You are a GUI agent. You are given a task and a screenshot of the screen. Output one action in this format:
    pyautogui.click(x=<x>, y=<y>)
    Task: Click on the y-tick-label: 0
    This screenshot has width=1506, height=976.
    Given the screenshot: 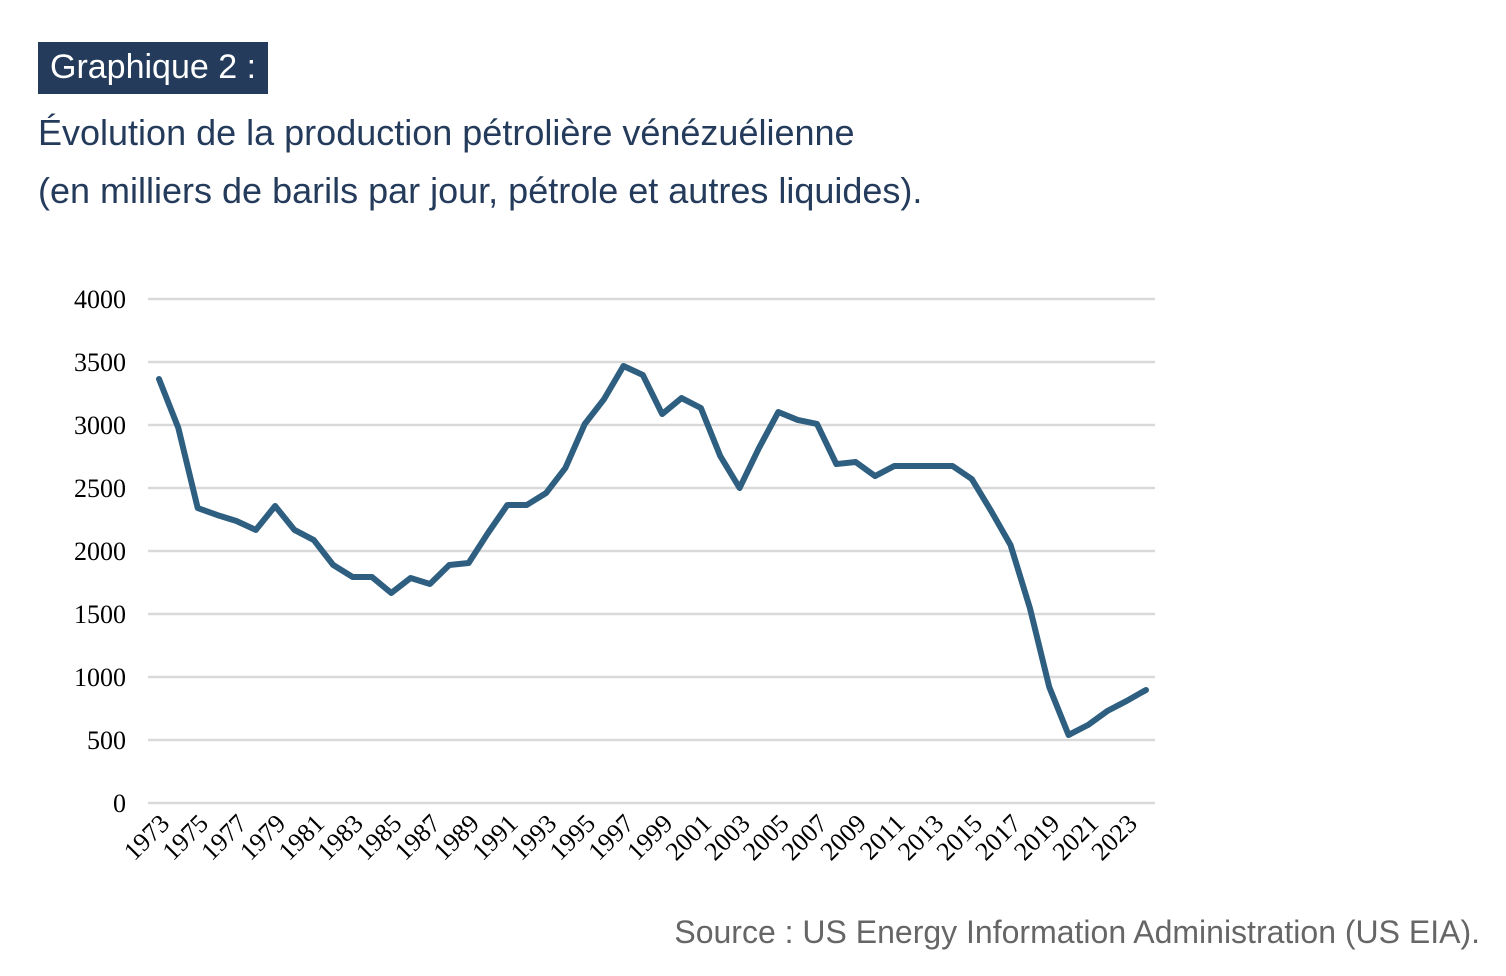 What is the action you would take?
    pyautogui.click(x=119, y=803)
    